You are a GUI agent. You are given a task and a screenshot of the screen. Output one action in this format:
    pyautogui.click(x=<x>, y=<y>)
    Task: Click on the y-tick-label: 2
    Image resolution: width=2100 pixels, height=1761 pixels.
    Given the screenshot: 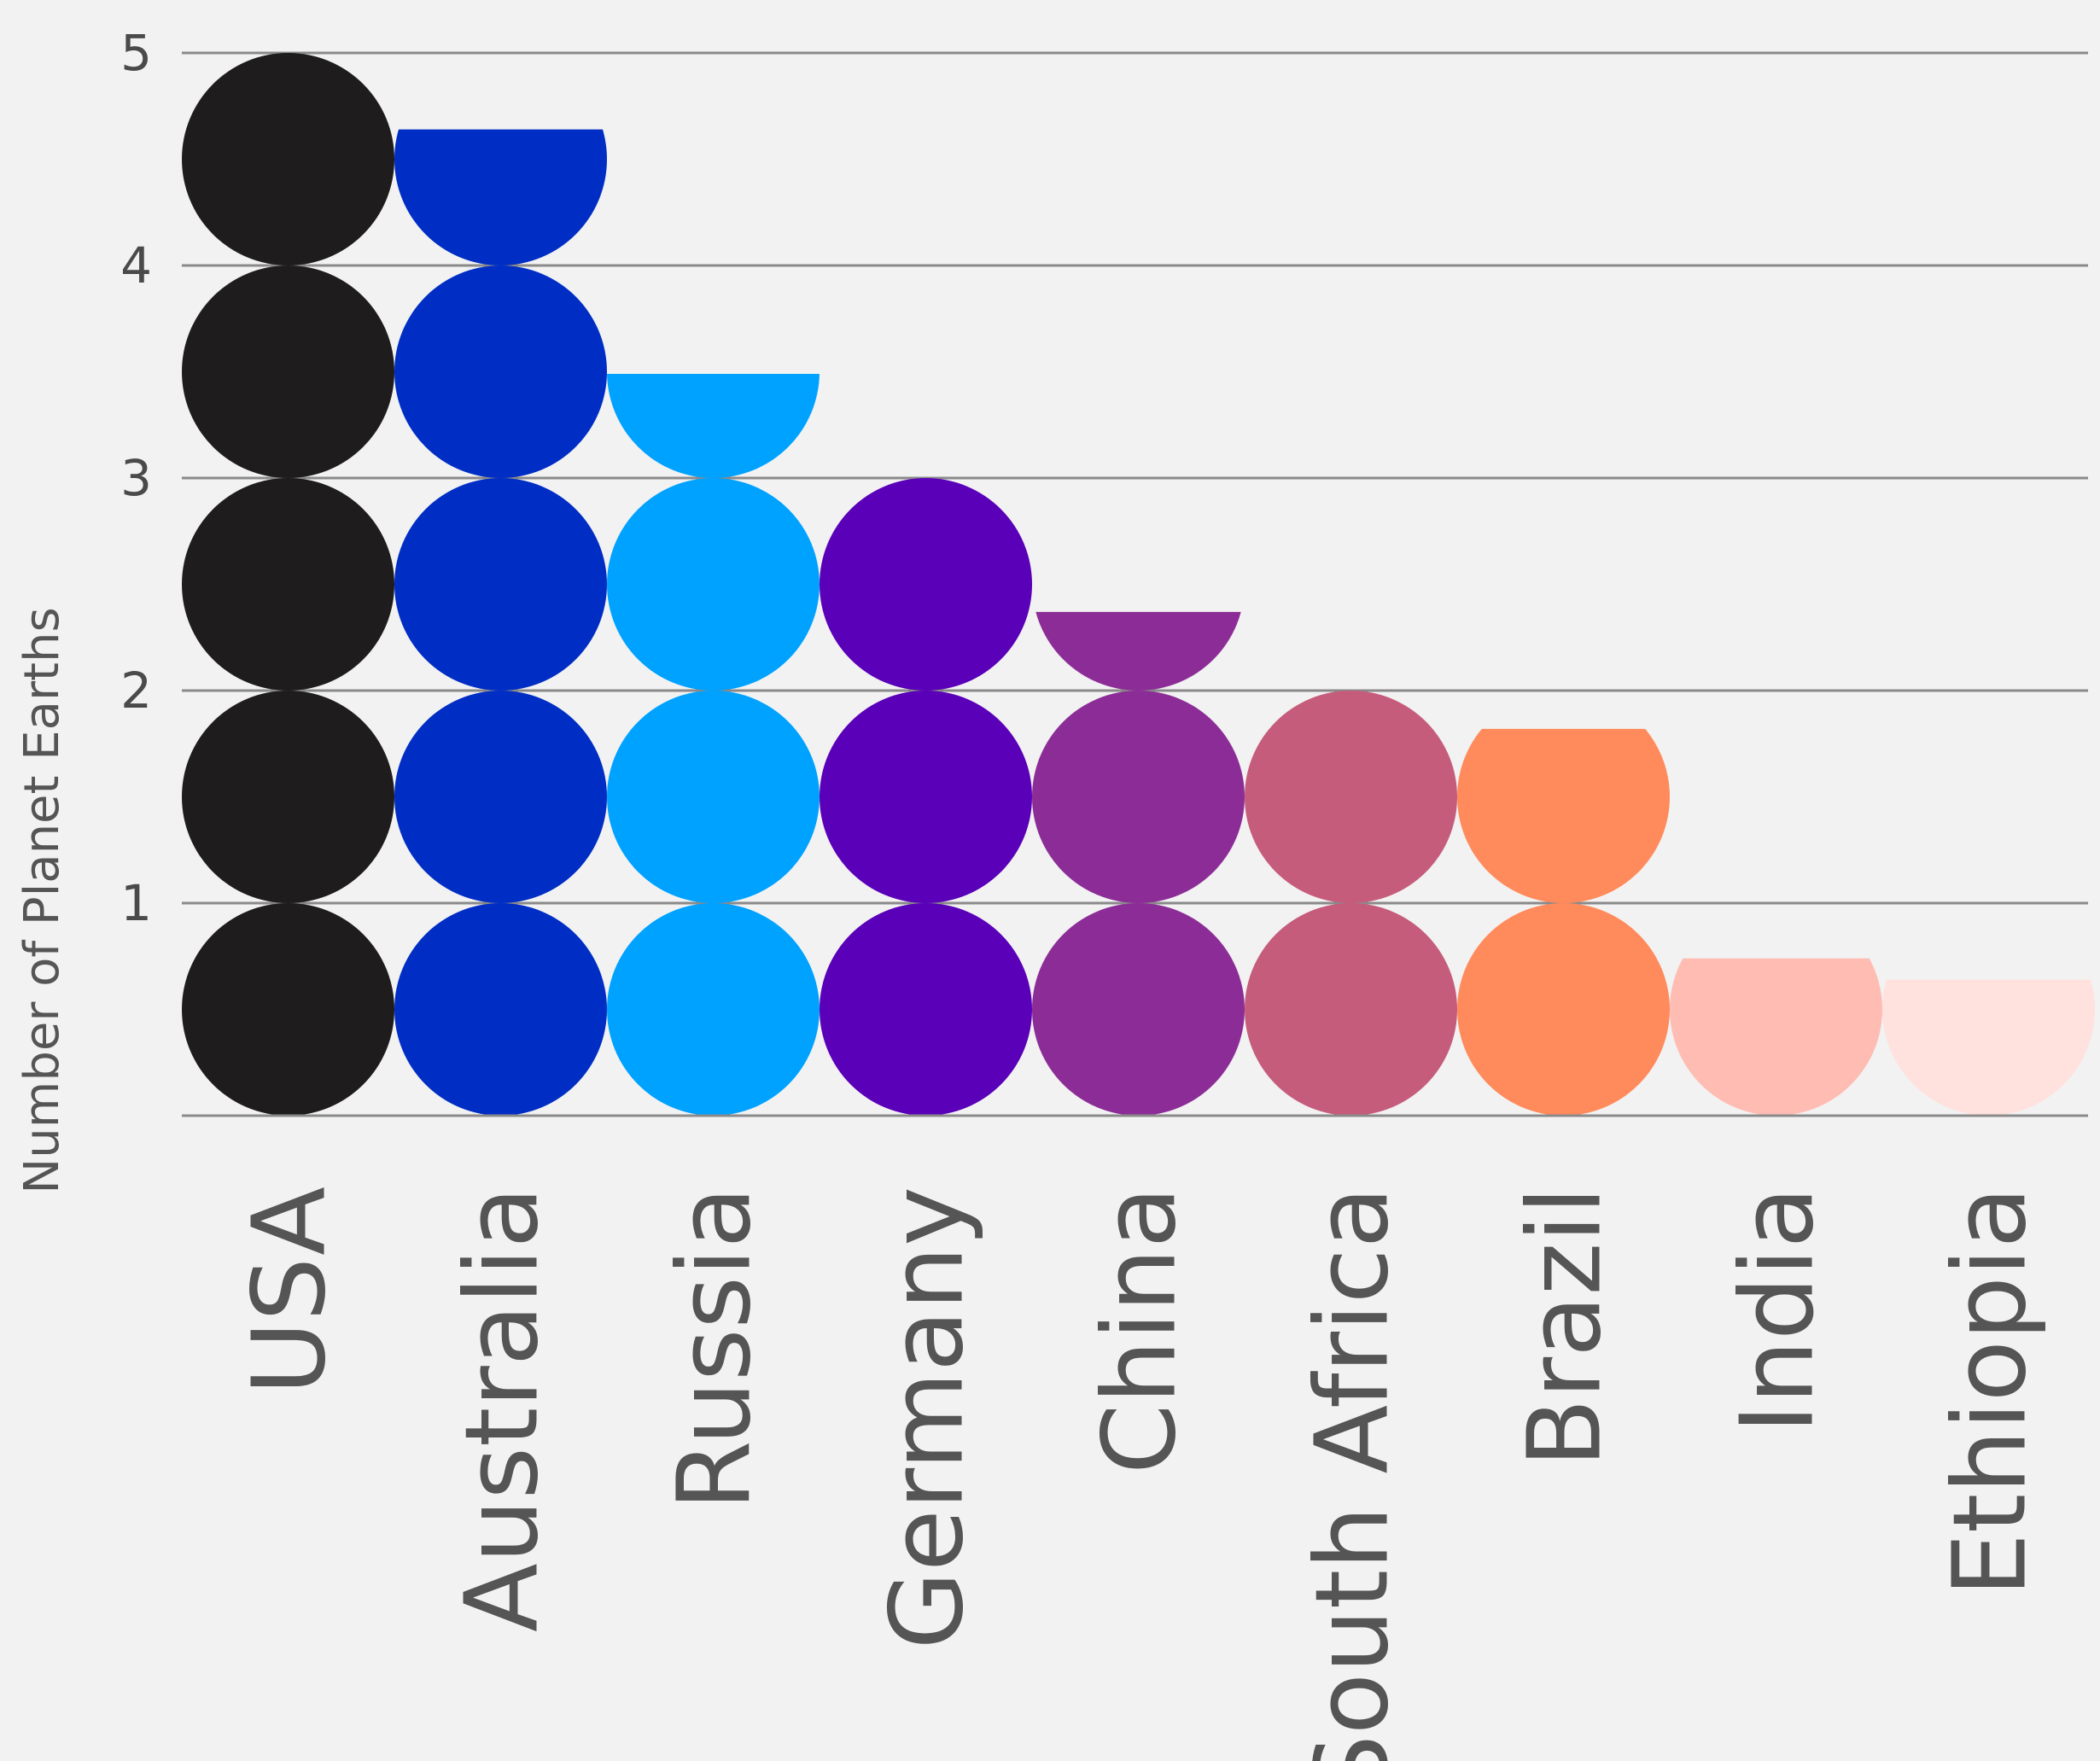 What is the action you would take?
    pyautogui.click(x=136, y=691)
    